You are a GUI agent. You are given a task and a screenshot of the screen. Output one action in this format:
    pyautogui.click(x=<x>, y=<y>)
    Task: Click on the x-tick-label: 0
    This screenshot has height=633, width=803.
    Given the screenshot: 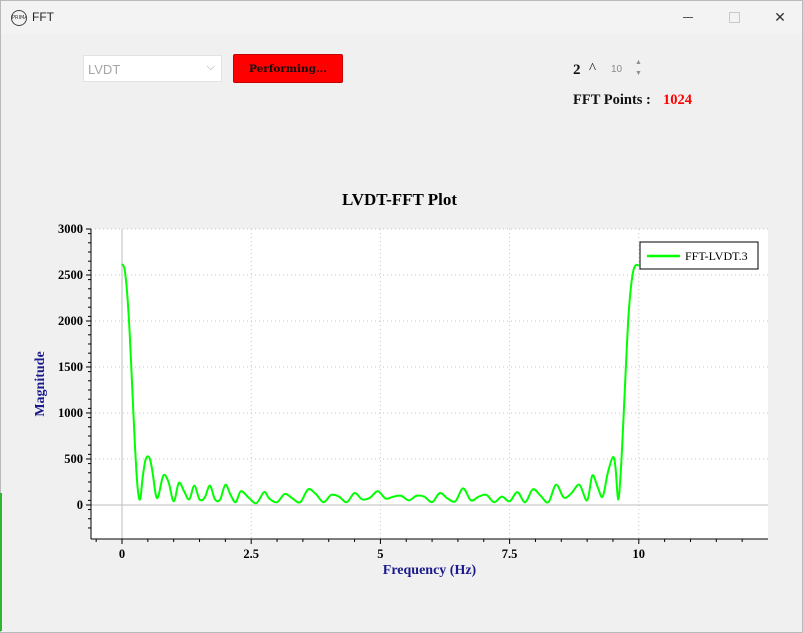 What is the action you would take?
    pyautogui.click(x=122, y=554)
    